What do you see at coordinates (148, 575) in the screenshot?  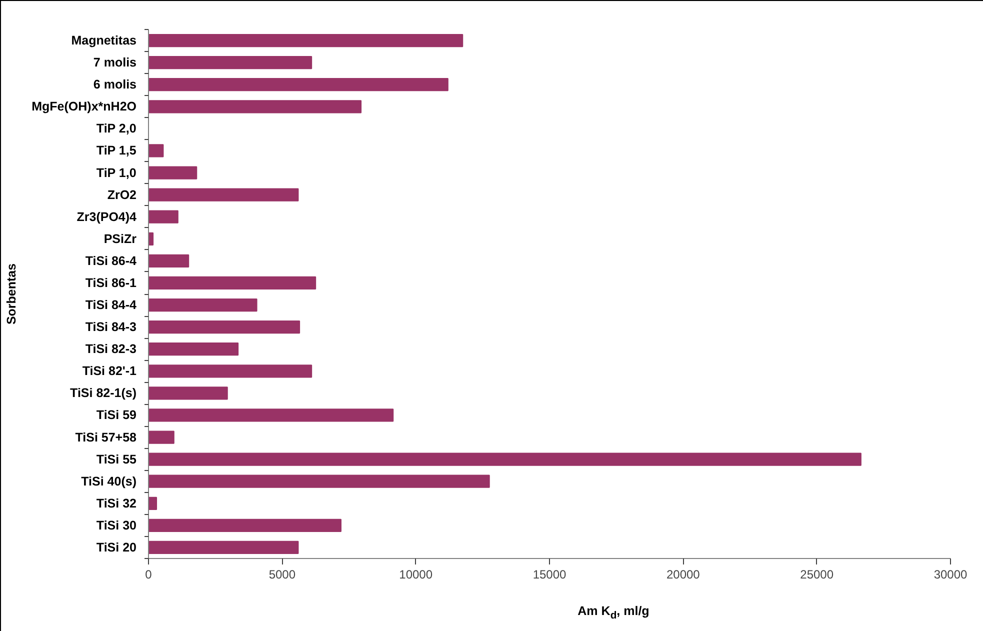 I see `x-tick-label: 0` at bounding box center [148, 575].